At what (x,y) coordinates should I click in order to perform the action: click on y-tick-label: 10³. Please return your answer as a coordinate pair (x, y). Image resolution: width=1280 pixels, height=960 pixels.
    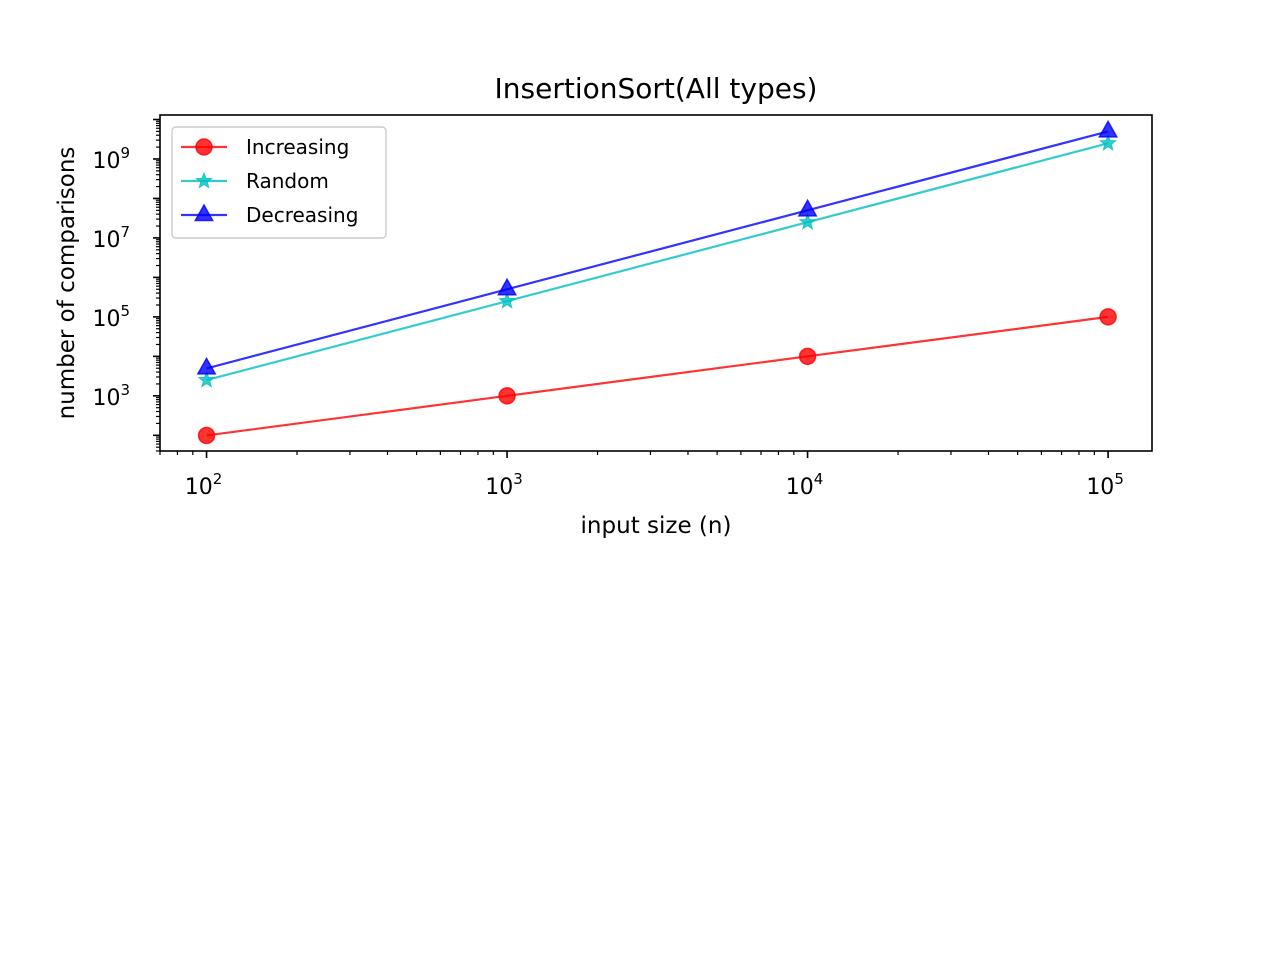
    Looking at the image, I should click on (111, 396).